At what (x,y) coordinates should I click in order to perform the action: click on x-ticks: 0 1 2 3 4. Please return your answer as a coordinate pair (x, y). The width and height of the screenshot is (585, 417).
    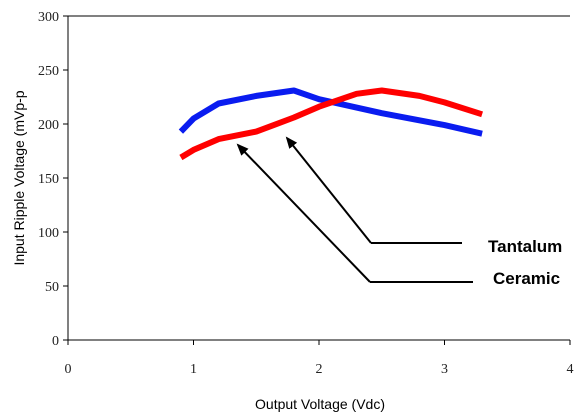
    Looking at the image, I should click on (319, 358).